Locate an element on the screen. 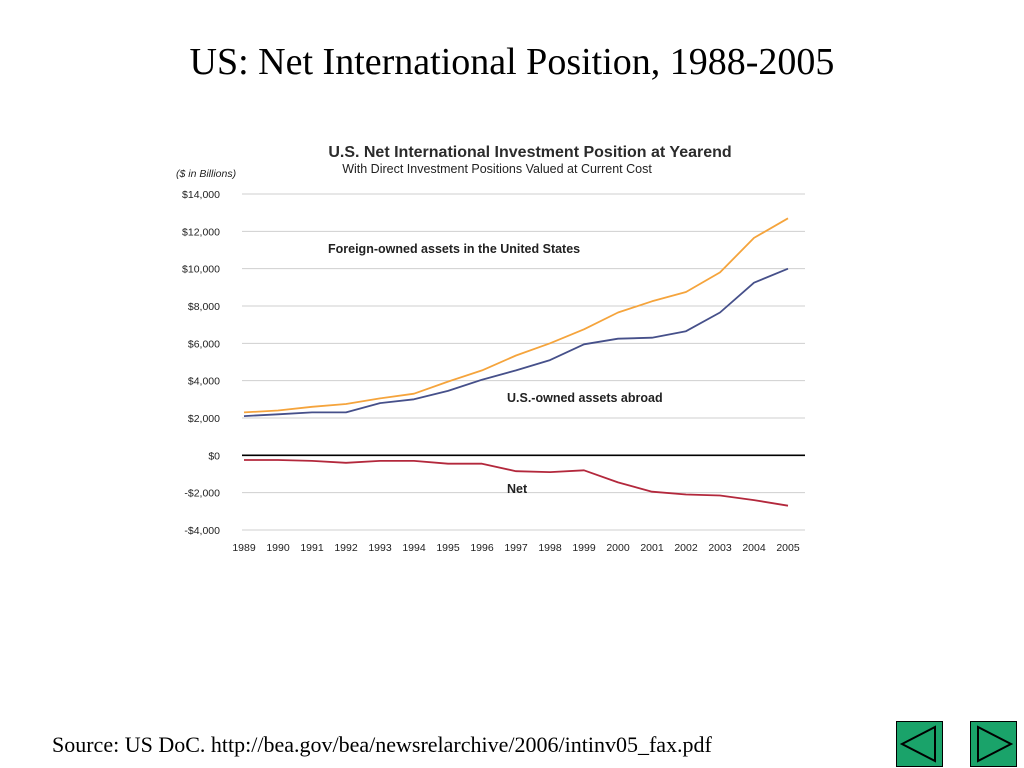 The height and width of the screenshot is (768, 1024). series-label-us-owned: U.S.-owned assets abroad is located at coordinates (585, 398).